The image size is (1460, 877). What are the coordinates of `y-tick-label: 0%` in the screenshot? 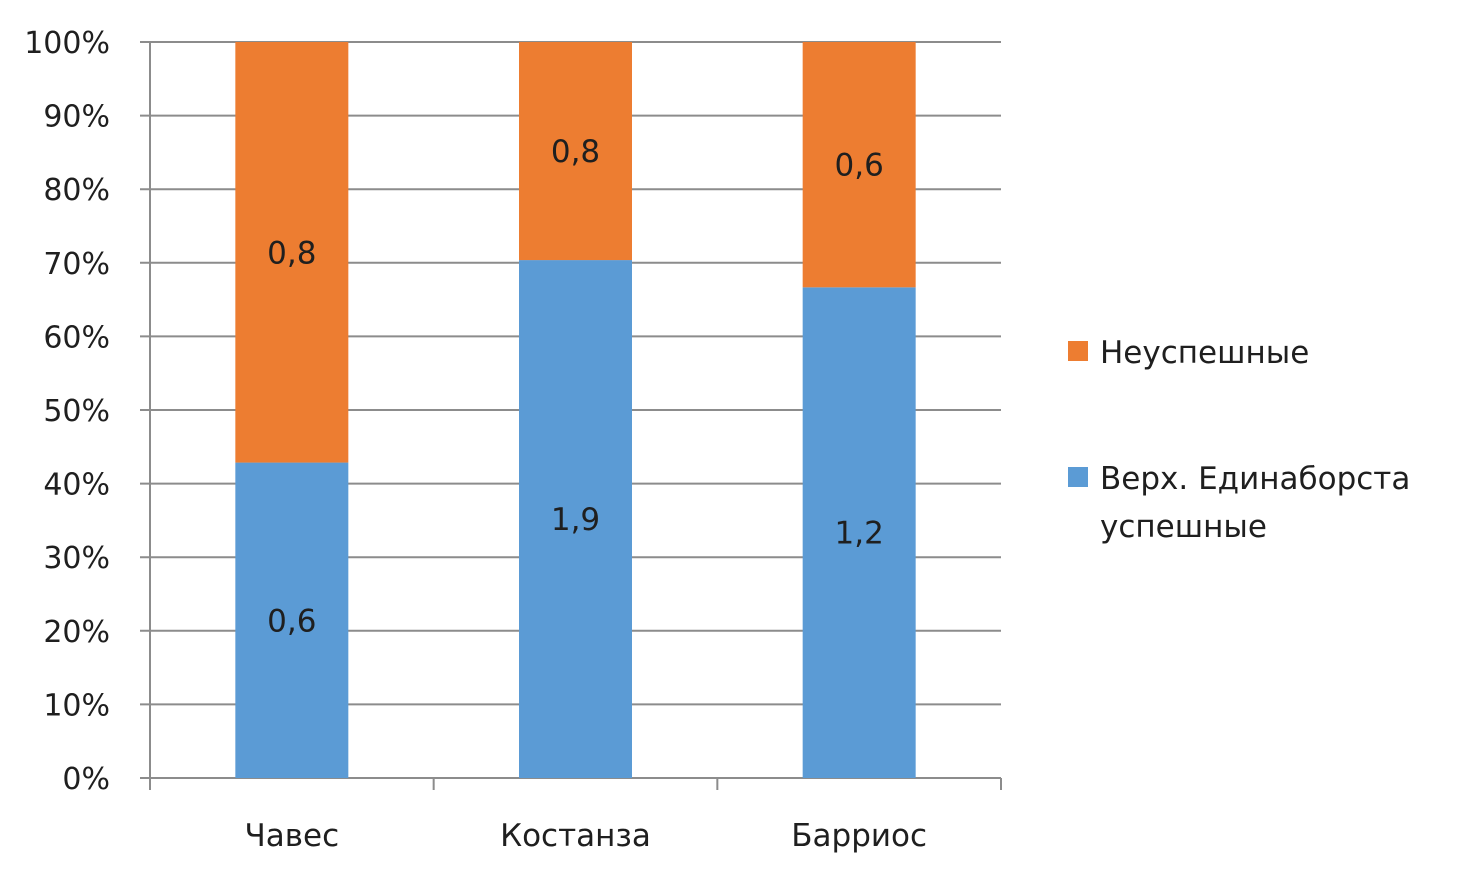 It's located at (86, 779).